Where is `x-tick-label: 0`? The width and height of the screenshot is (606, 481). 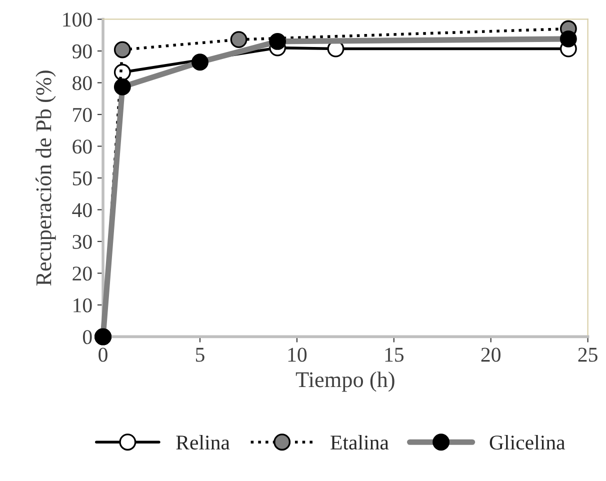 x-tick-label: 0 is located at coordinates (103, 355).